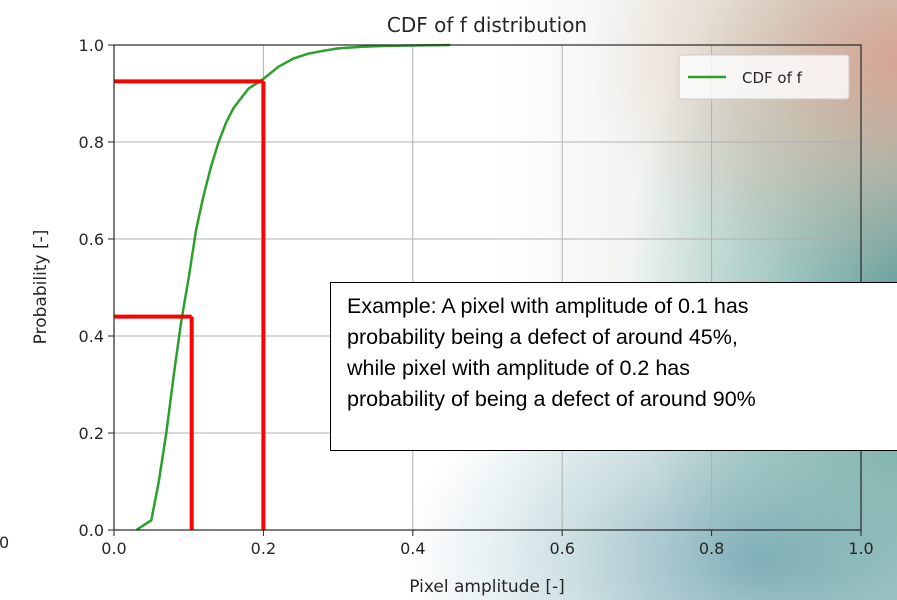  Describe the element at coordinates (860, 548) in the screenshot. I see `x-tick-label: 1.0` at that location.